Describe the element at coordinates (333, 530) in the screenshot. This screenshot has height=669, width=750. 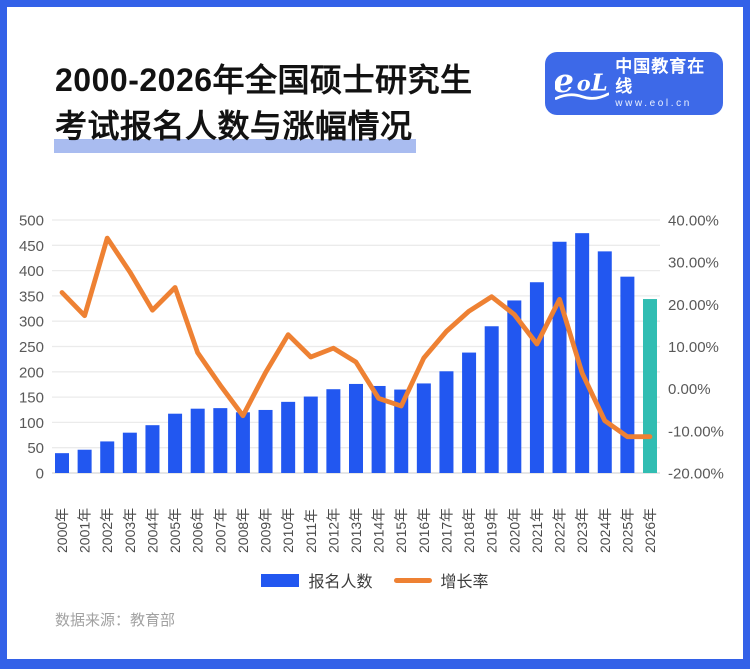
I see `x-axis-label: 2012年` at that location.